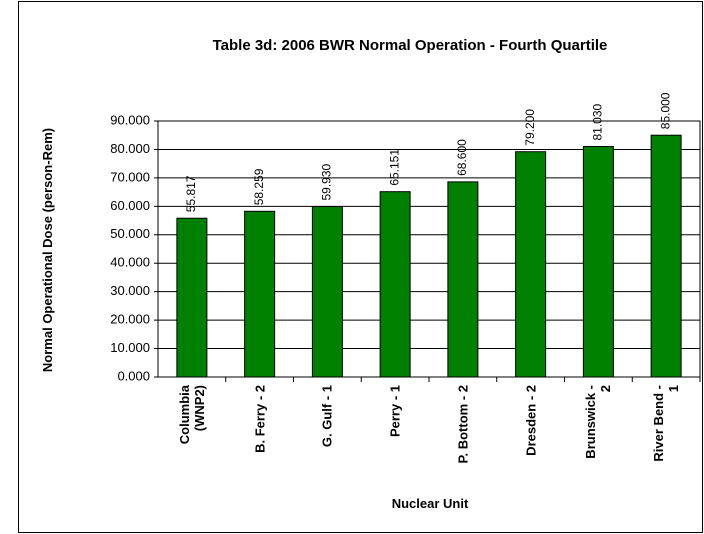 The width and height of the screenshot is (704, 534). I want to click on value-label: 79.200, so click(530, 127).